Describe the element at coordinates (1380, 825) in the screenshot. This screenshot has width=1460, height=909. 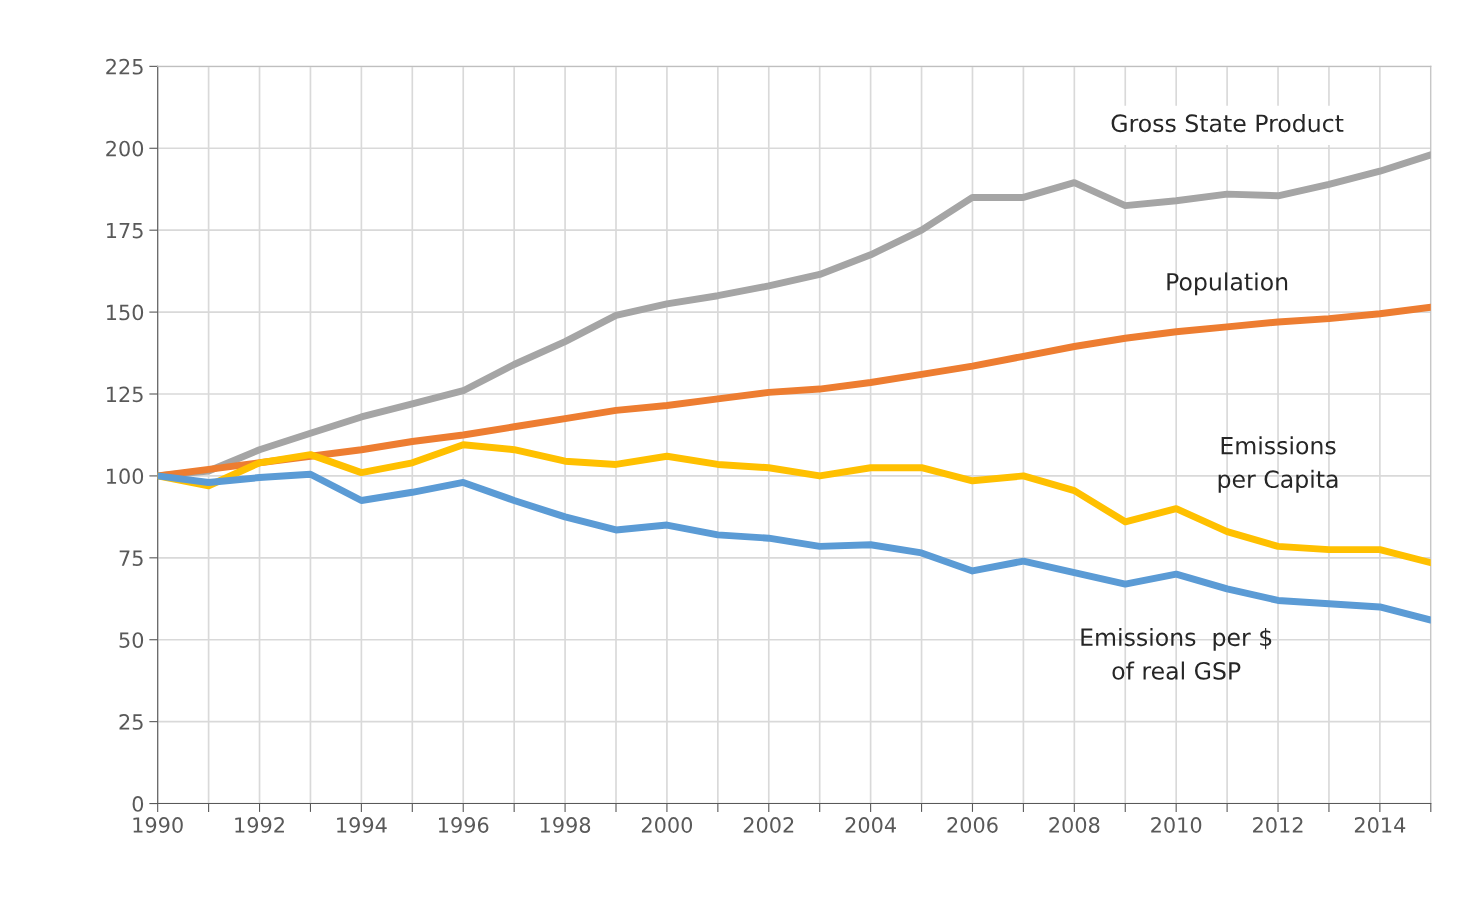
I see `x-tick-label: 2014` at that location.